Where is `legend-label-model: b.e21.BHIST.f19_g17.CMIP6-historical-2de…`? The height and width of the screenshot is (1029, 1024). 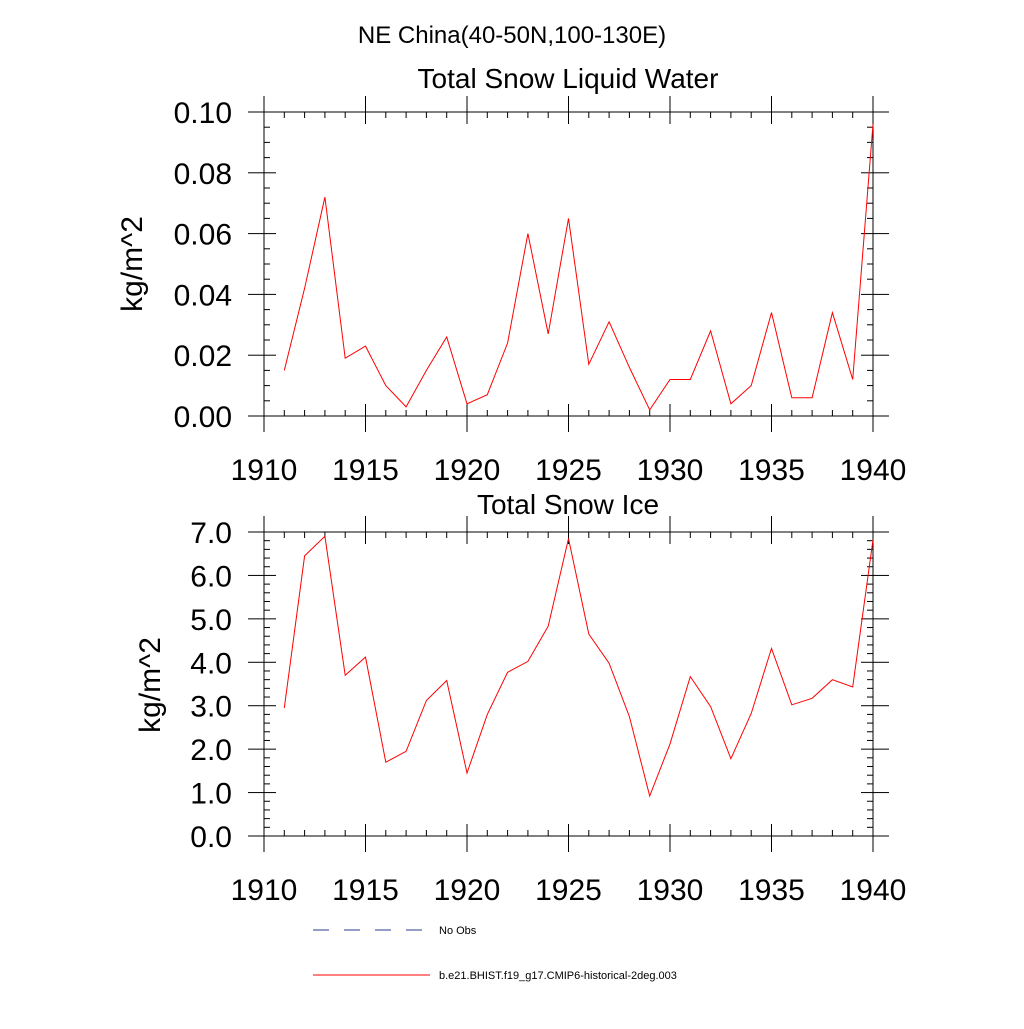
legend-label-model: b.e21.BHIST.f19_g17.CMIP6-historical-2de… is located at coordinates (558, 976).